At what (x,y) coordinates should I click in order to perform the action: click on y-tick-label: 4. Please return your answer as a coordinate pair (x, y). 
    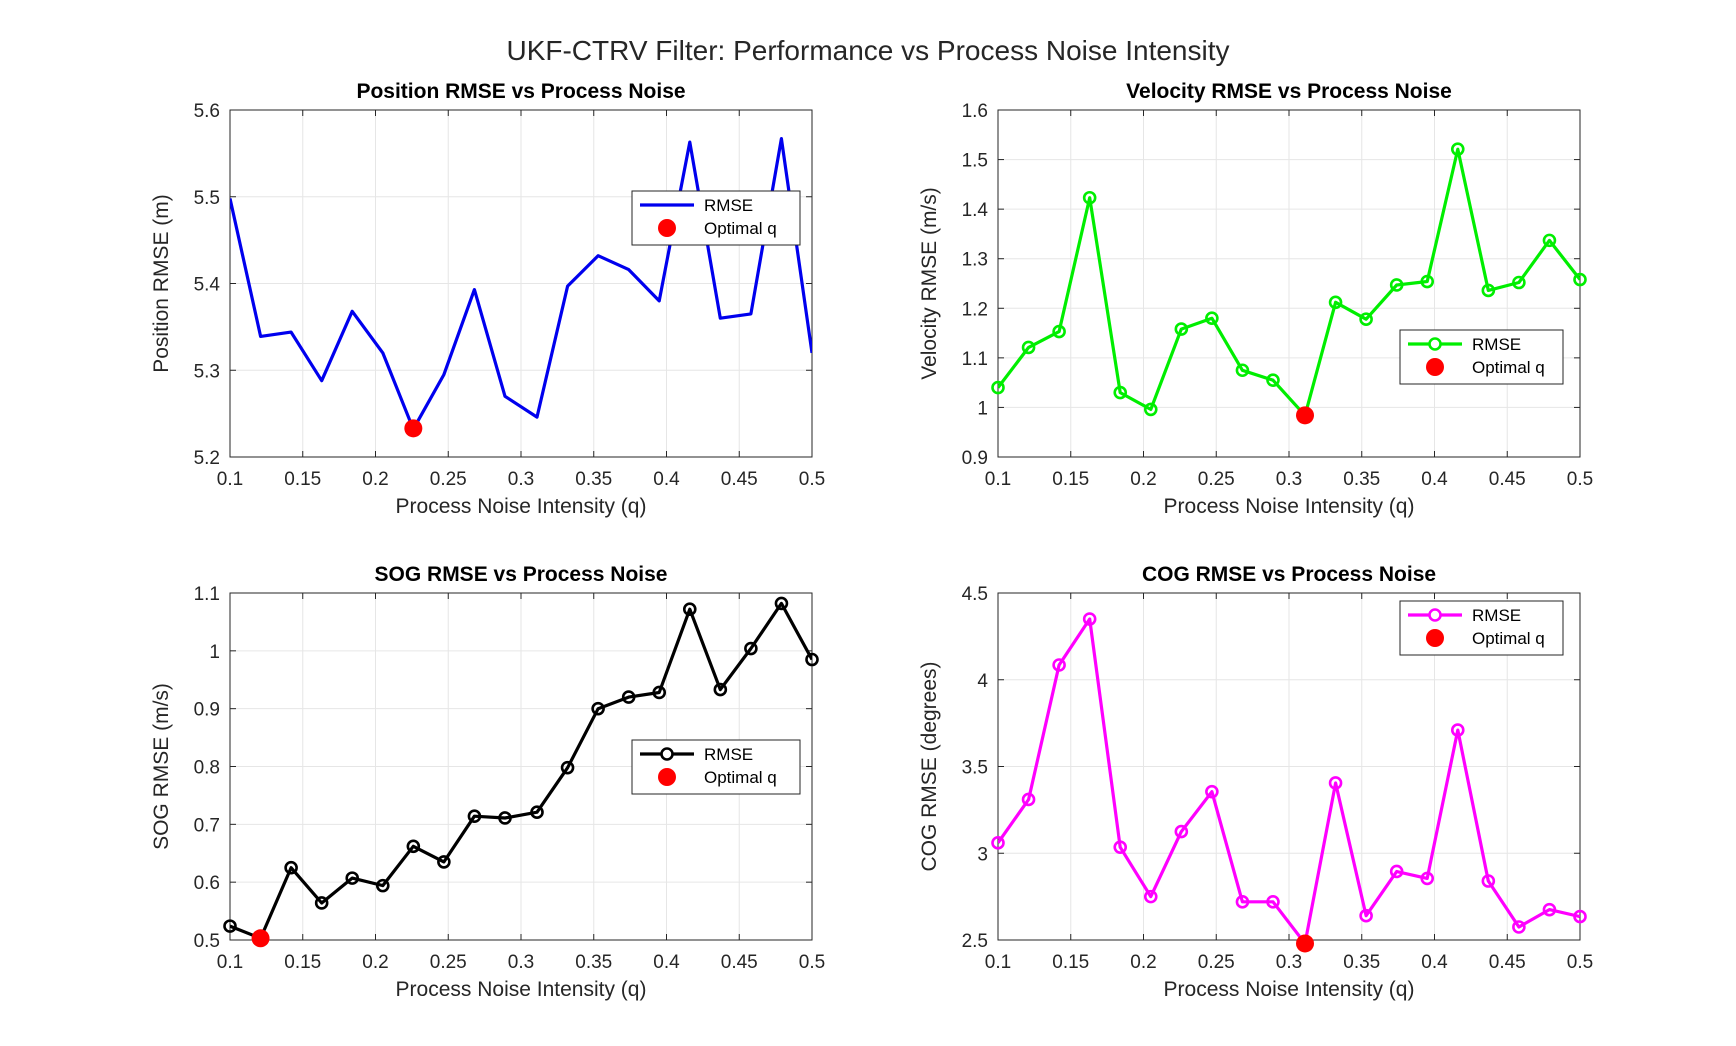
    Looking at the image, I should click on (982, 681).